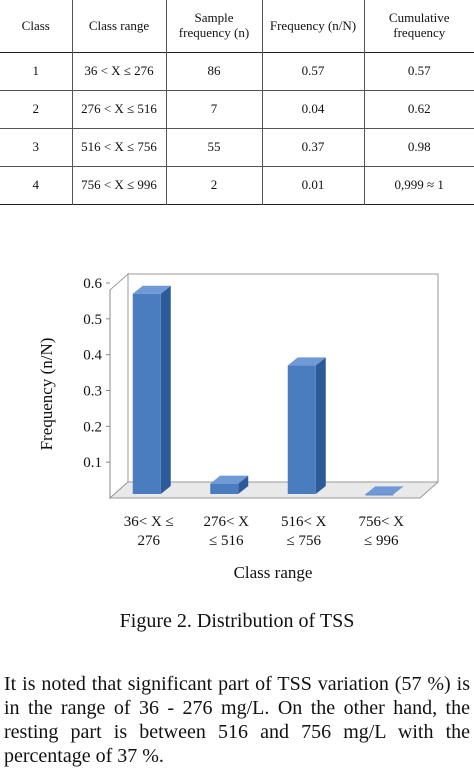 The height and width of the screenshot is (783, 474). I want to click on cell-range: 36 < X ≤ 276, so click(118, 71).